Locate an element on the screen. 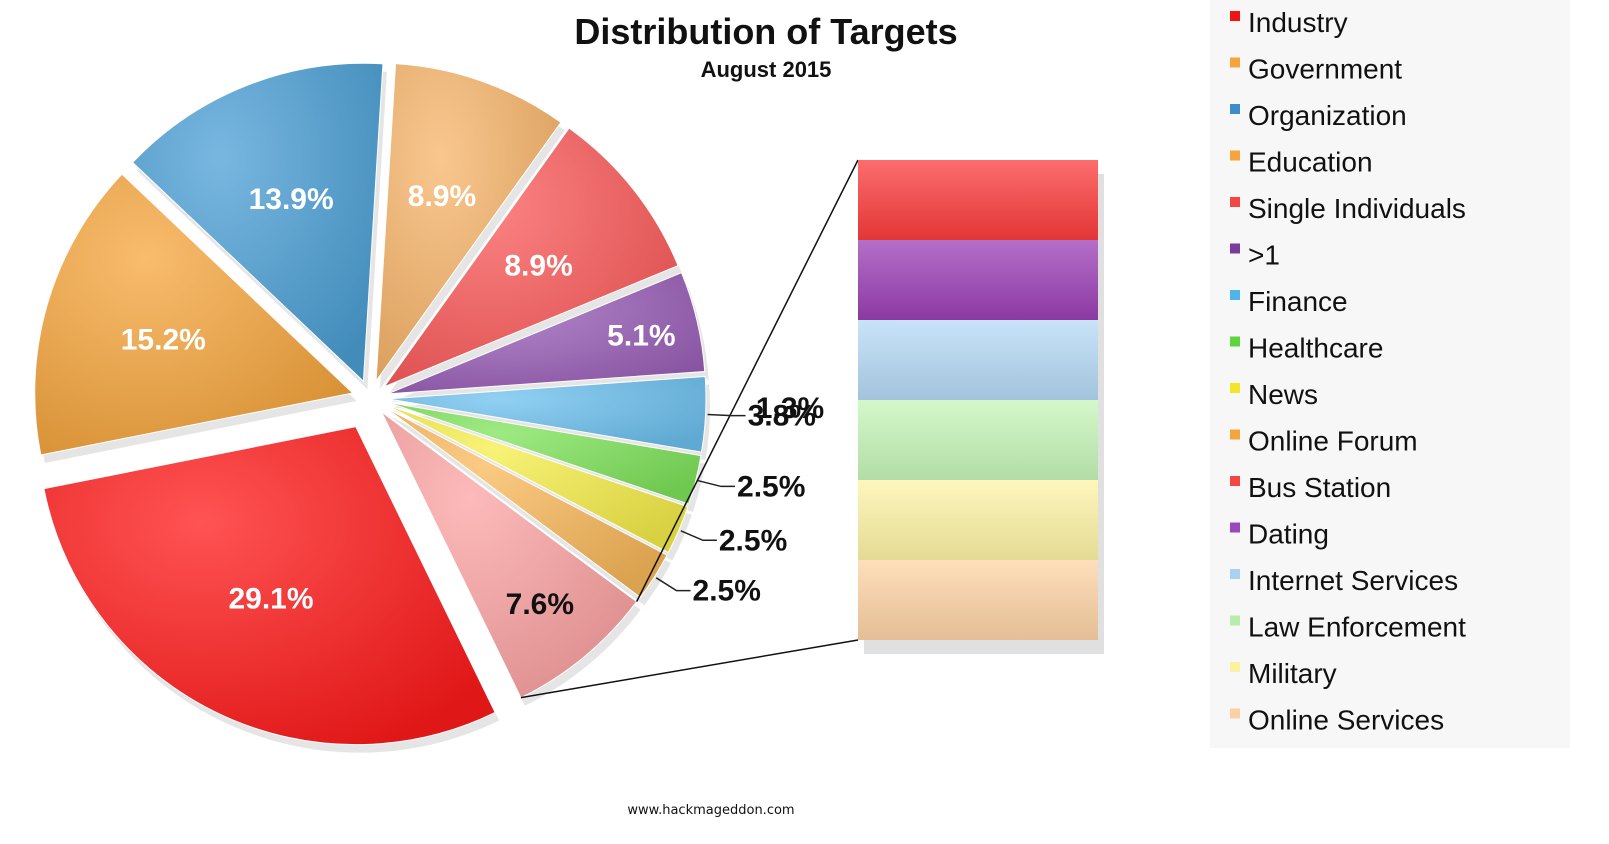  legend-label: News is located at coordinates (1283, 394).